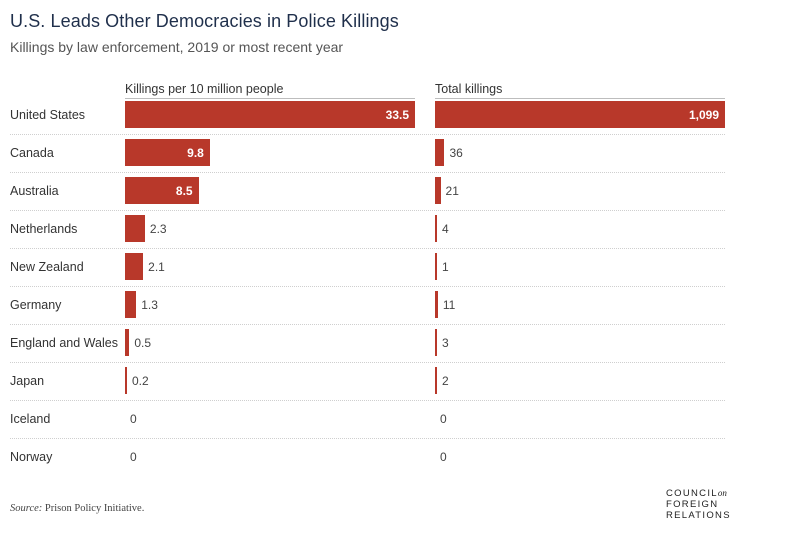  What do you see at coordinates (26, 508) in the screenshot?
I see `source-label: Source:` at bounding box center [26, 508].